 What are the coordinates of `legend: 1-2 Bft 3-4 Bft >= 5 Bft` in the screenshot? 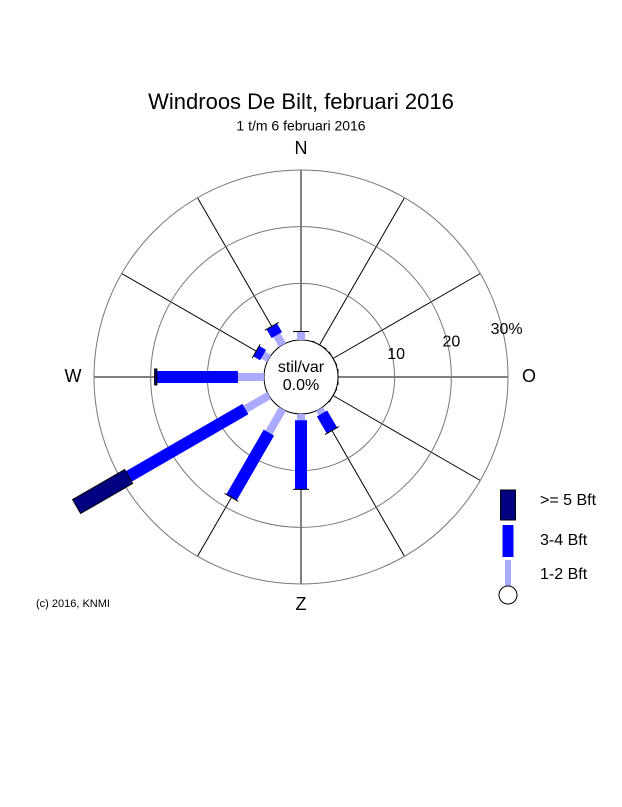 It's located at (547, 547).